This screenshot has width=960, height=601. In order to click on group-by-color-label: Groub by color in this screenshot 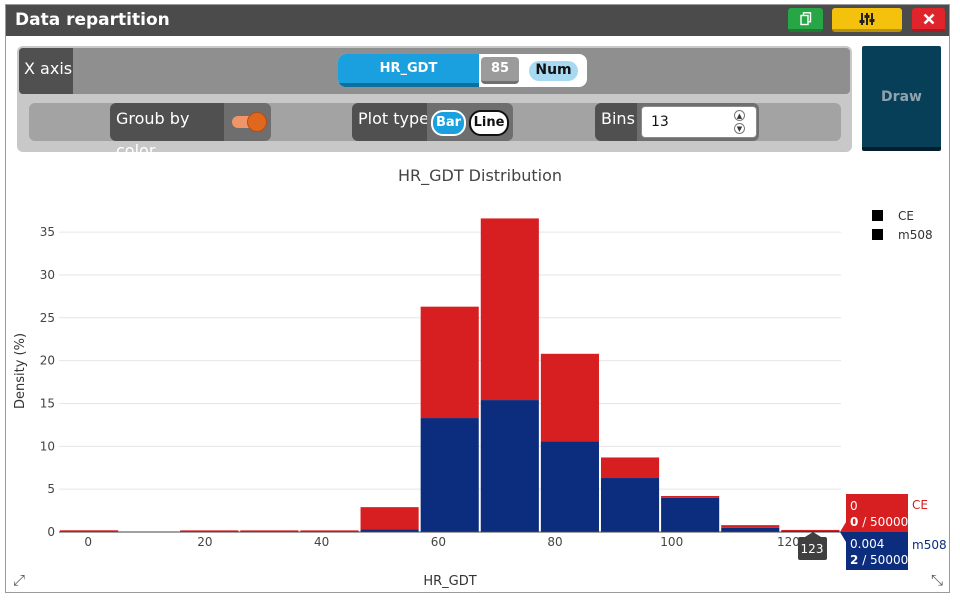, I will do `click(170, 131)`.